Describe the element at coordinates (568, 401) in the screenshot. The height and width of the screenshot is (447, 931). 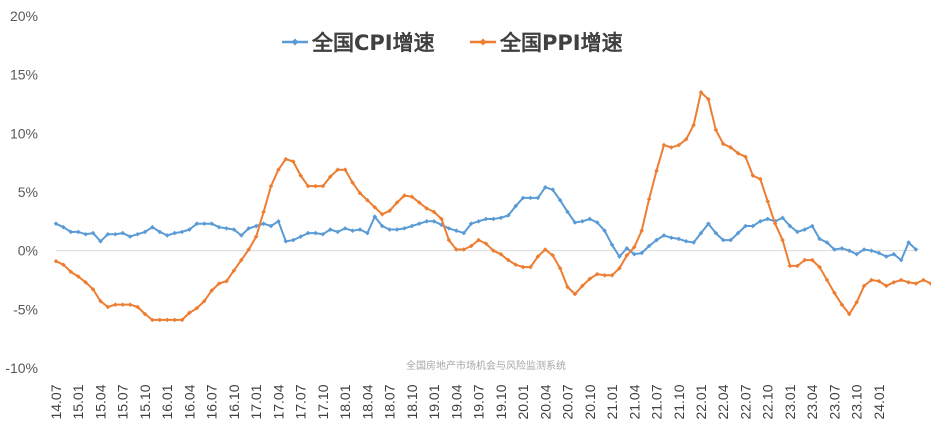
I see `x-tick-label: 20.07` at that location.